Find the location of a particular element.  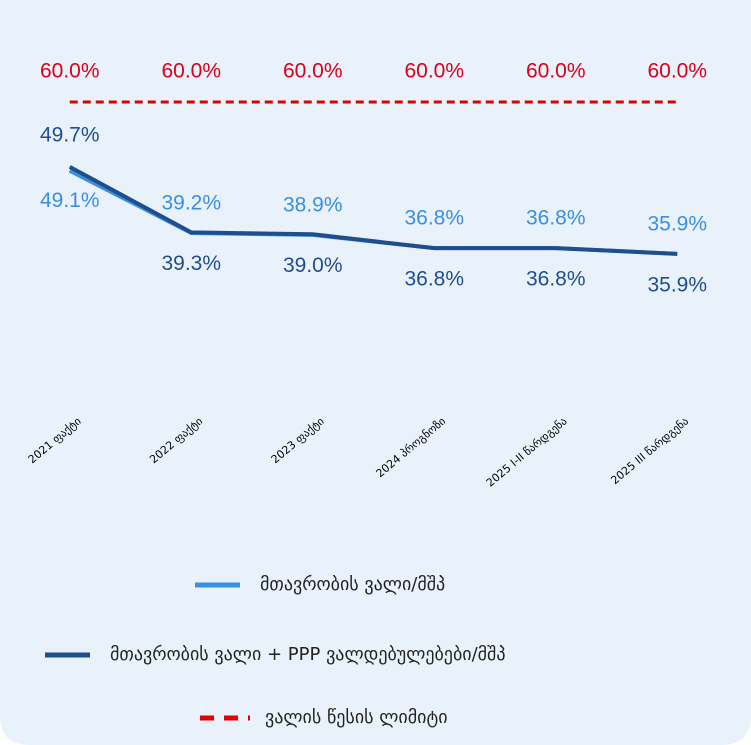

series-line is located at coordinates (373, 210).